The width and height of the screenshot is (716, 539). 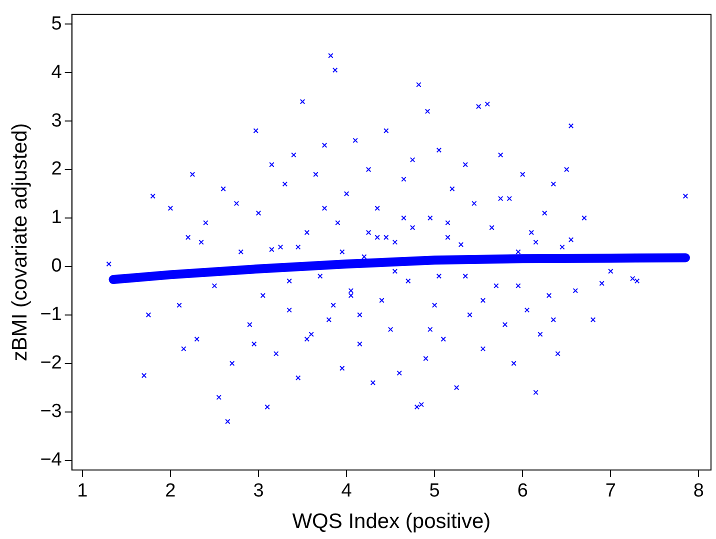 What do you see at coordinates (51, 460) in the screenshot?
I see `y-tick-label: −4` at bounding box center [51, 460].